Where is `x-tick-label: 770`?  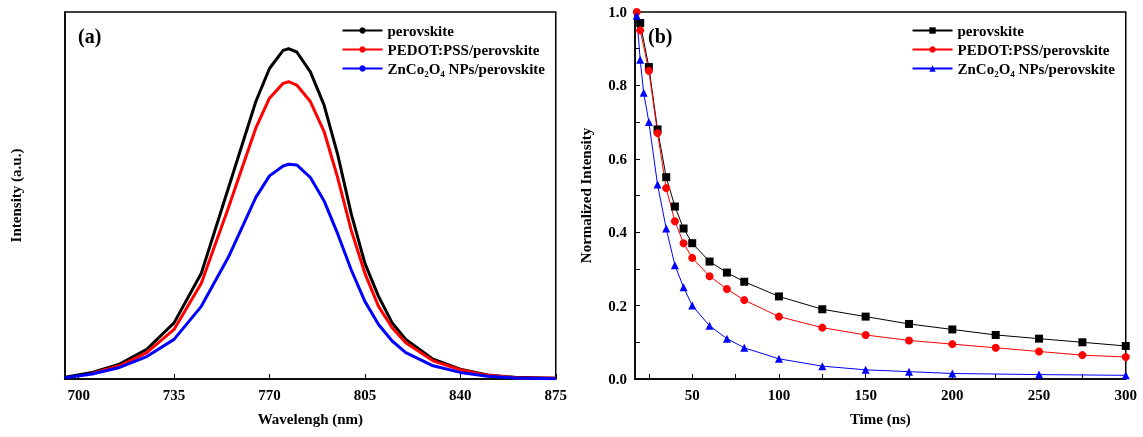 x-tick-label: 770 is located at coordinates (269, 394).